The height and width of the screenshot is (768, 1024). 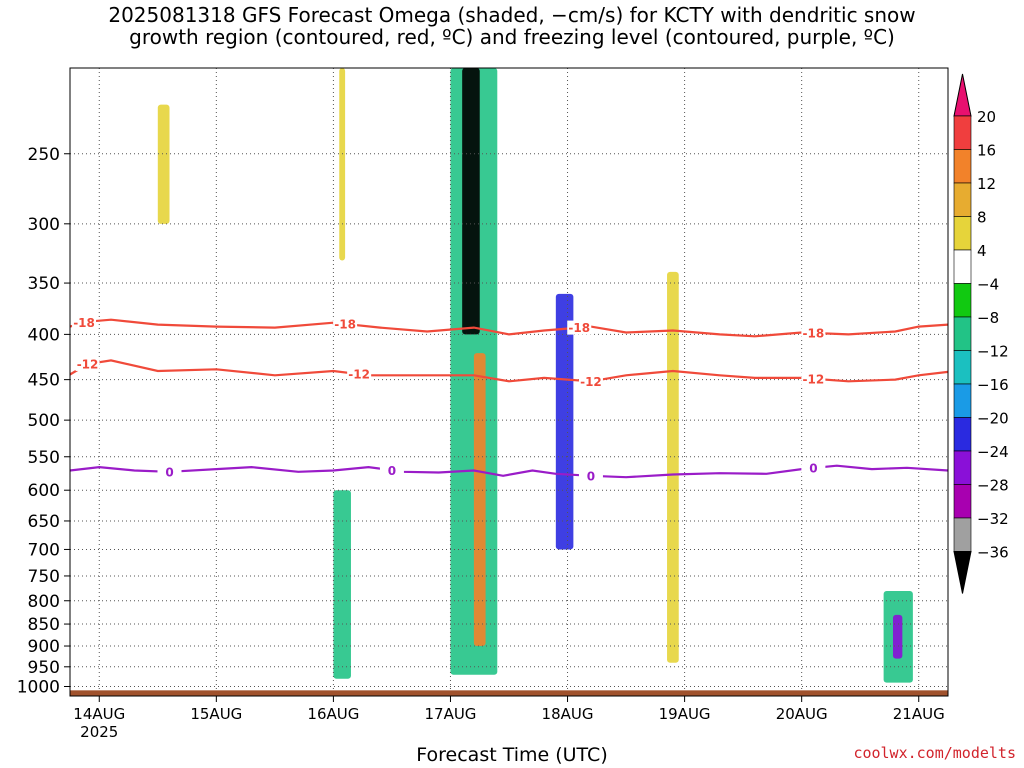 I want to click on contour-label-2-2: 0, so click(x=591, y=476).